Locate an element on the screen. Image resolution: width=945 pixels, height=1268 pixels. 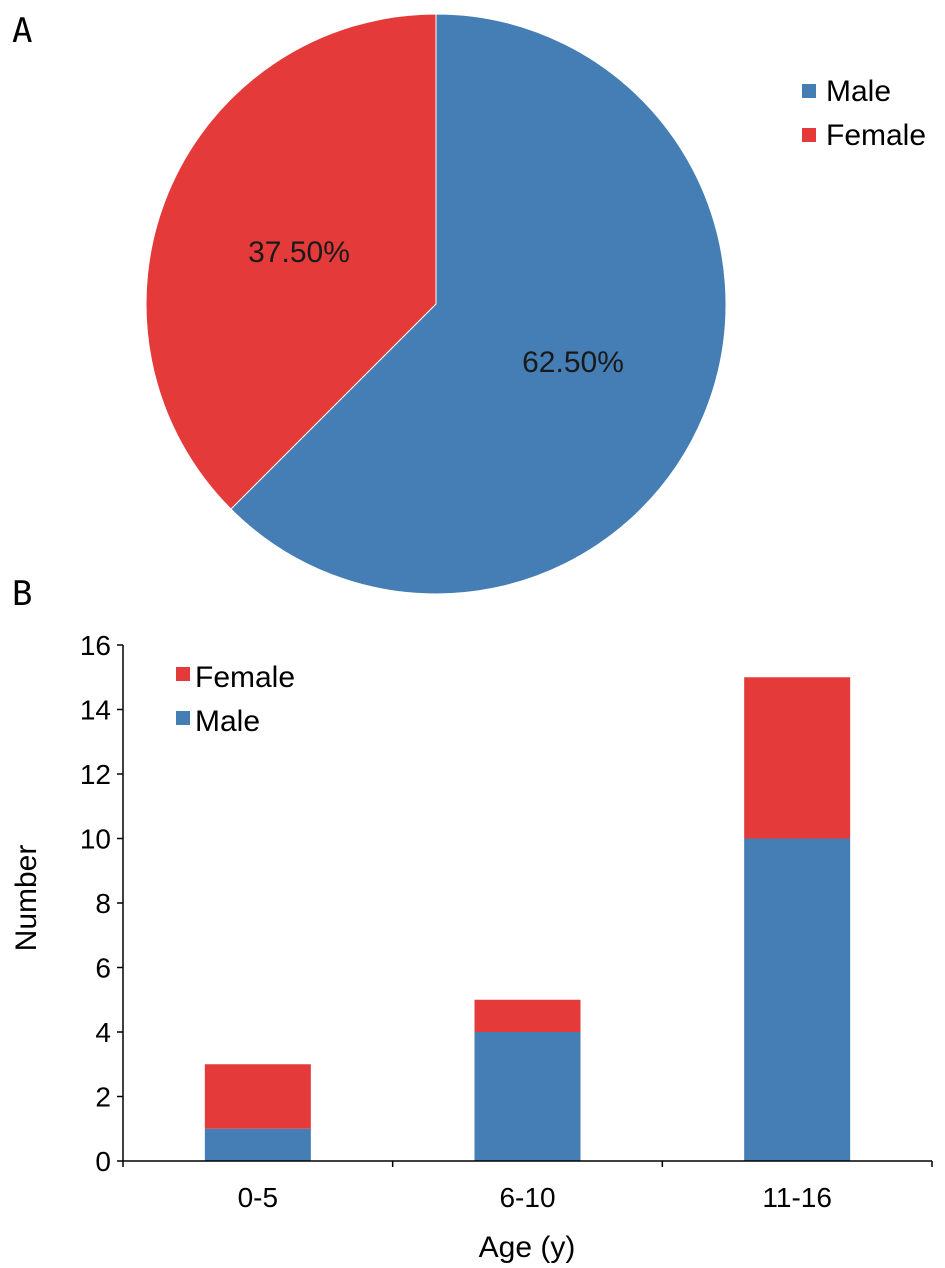
y-tick-label: 2 is located at coordinates (103, 1097).